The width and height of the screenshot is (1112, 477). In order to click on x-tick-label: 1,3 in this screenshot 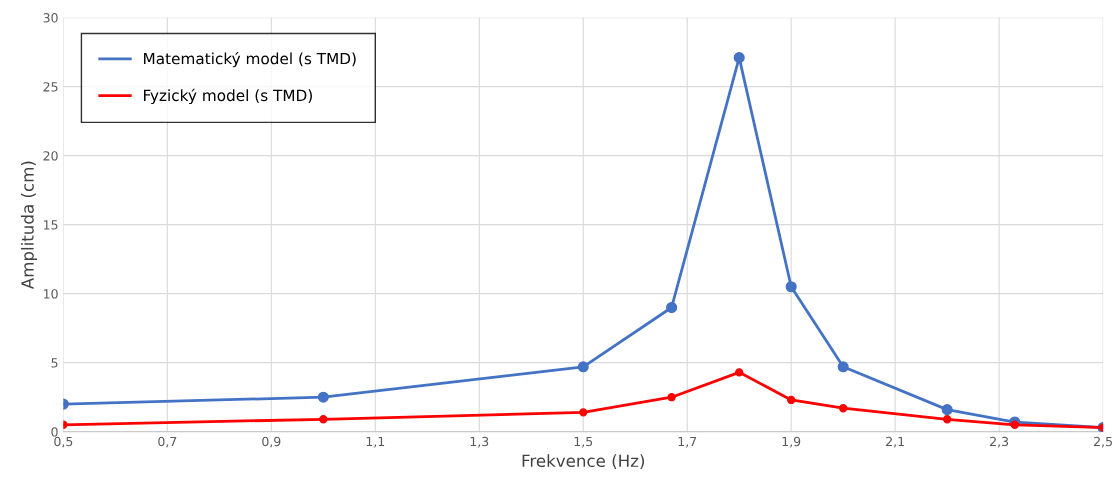, I will do `click(479, 442)`.